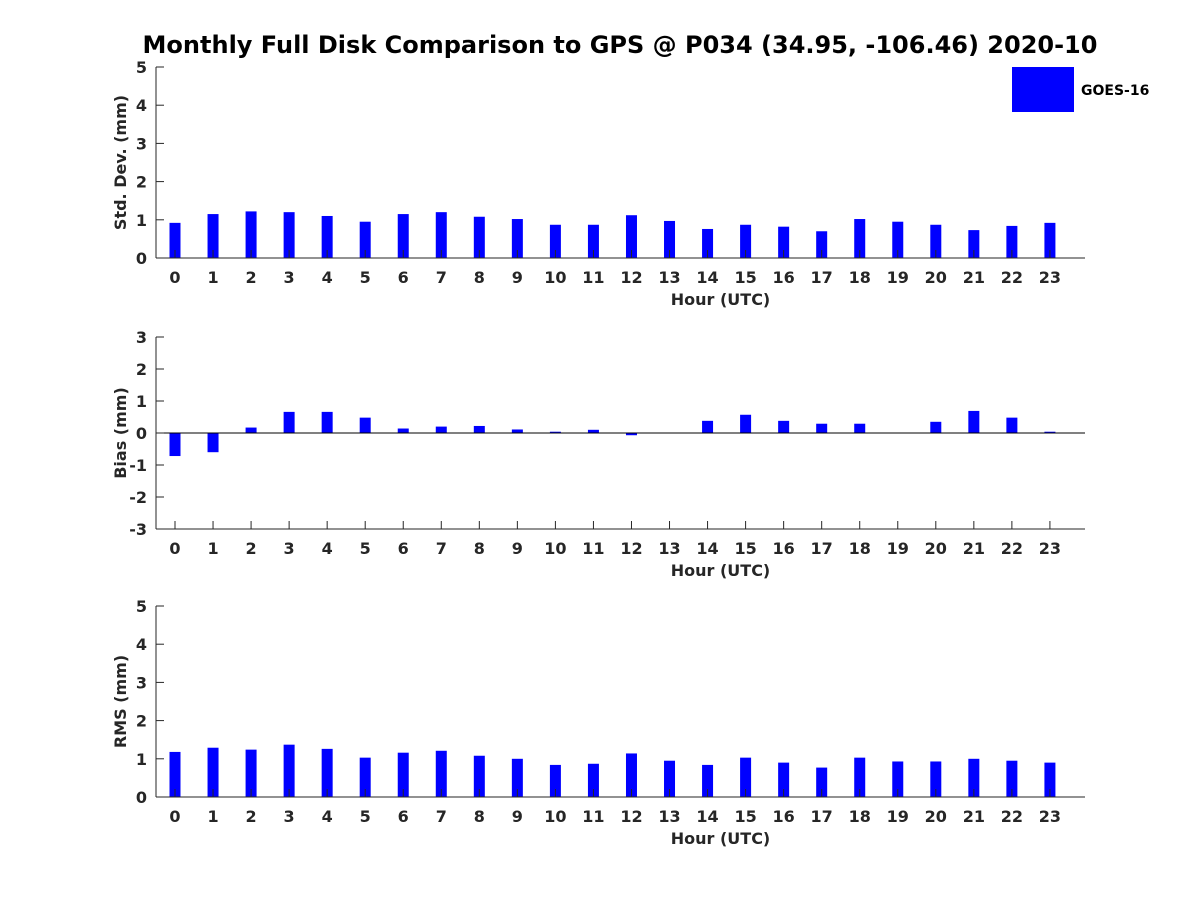 The width and height of the screenshot is (1200, 900). What do you see at coordinates (120, 701) in the screenshot?
I see `y-axis-label: RMS (mm)` at bounding box center [120, 701].